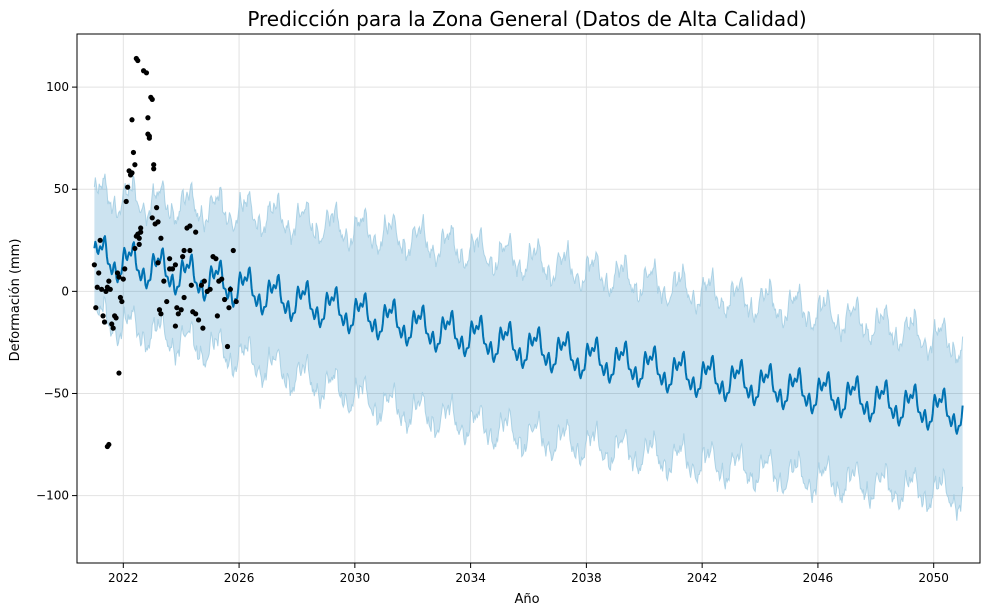 The image size is (990, 615). I want to click on observations, so click(165, 252).